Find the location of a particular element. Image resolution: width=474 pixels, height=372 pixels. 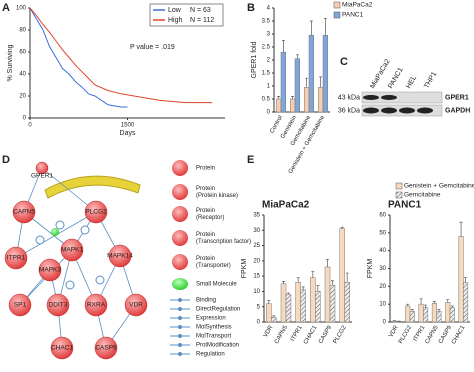

node-label: MAPK3 is located at coordinates (50, 270).